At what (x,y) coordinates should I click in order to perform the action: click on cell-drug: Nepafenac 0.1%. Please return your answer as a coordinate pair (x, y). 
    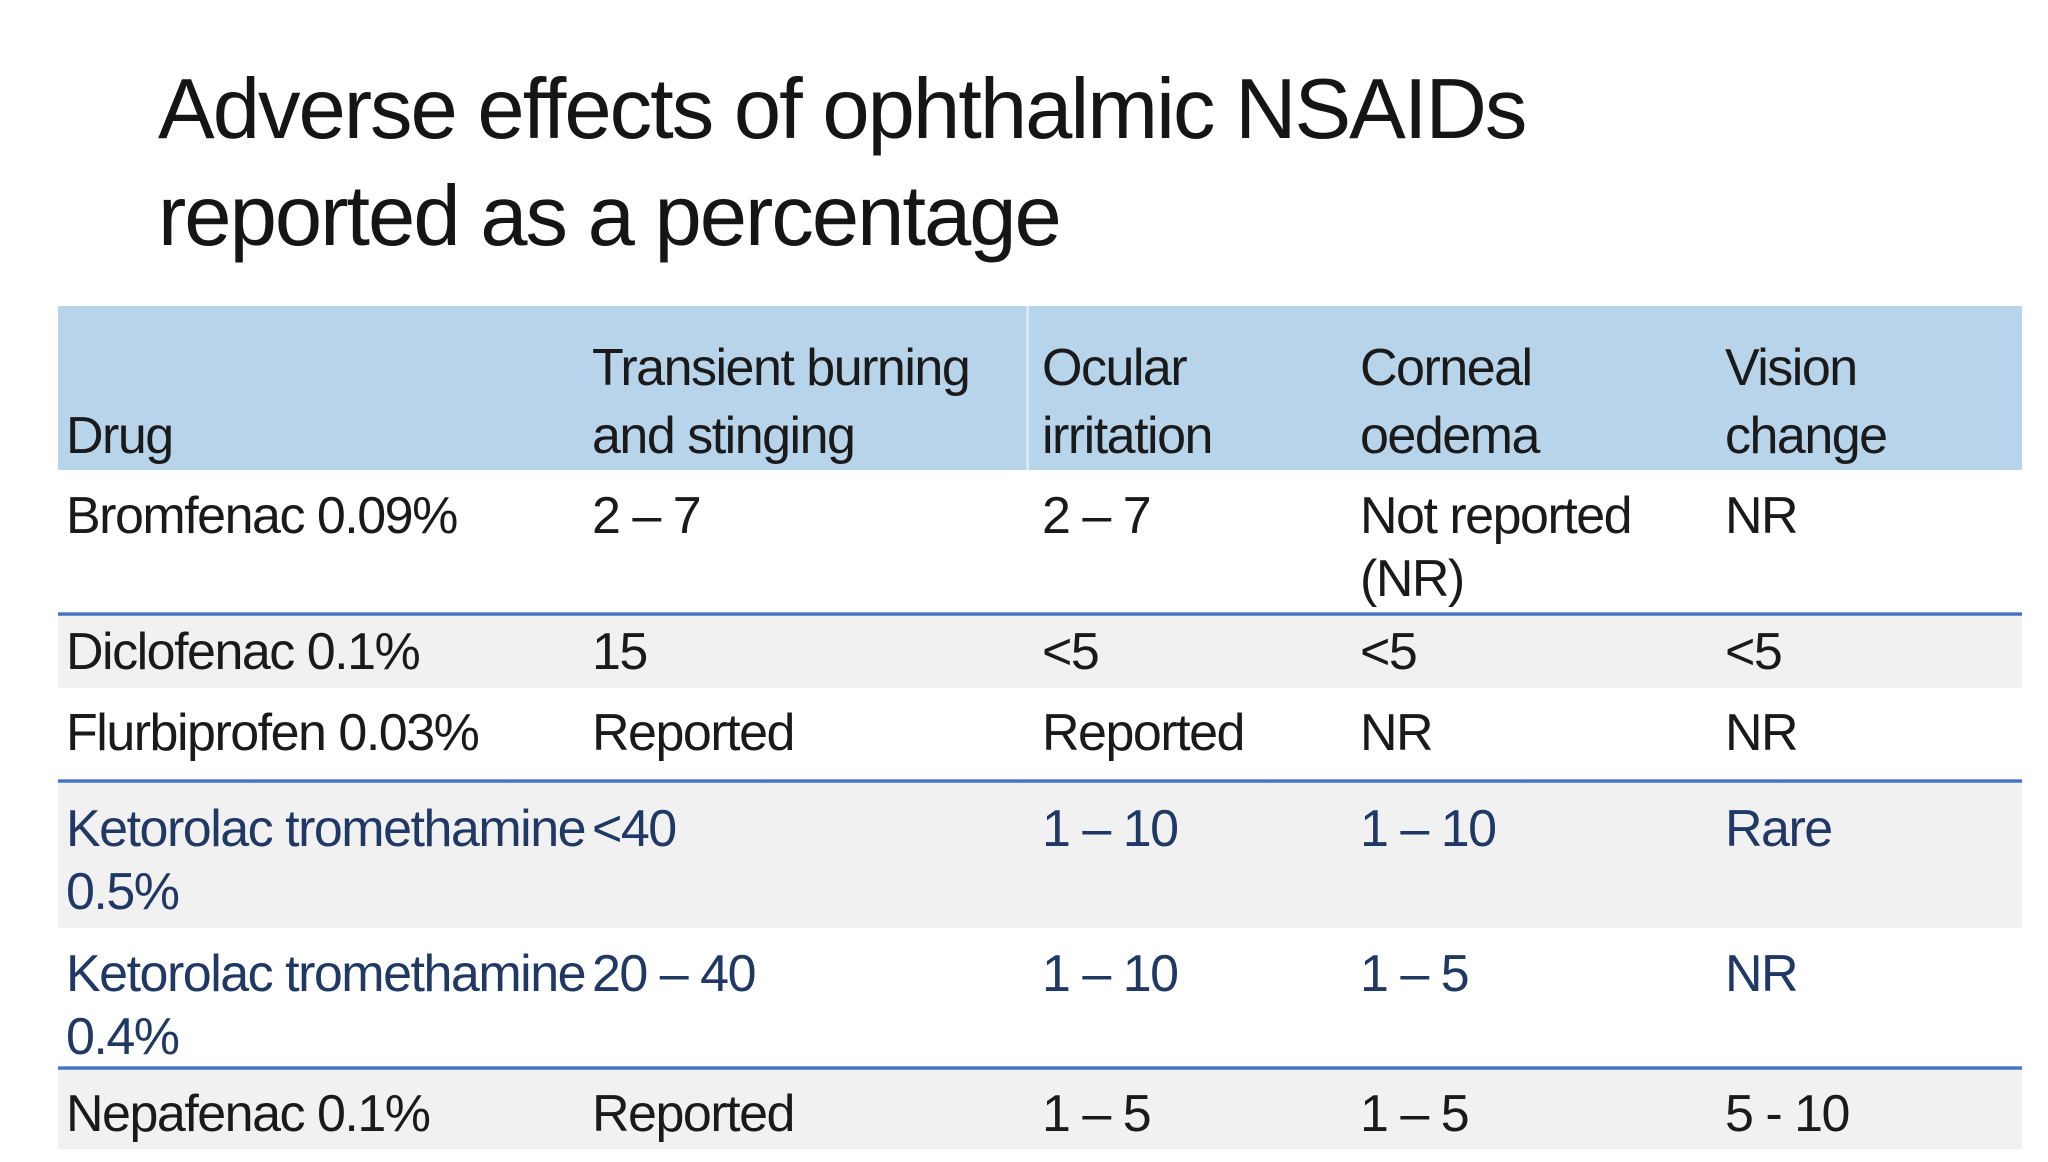
    Looking at the image, I should click on (248, 1114).